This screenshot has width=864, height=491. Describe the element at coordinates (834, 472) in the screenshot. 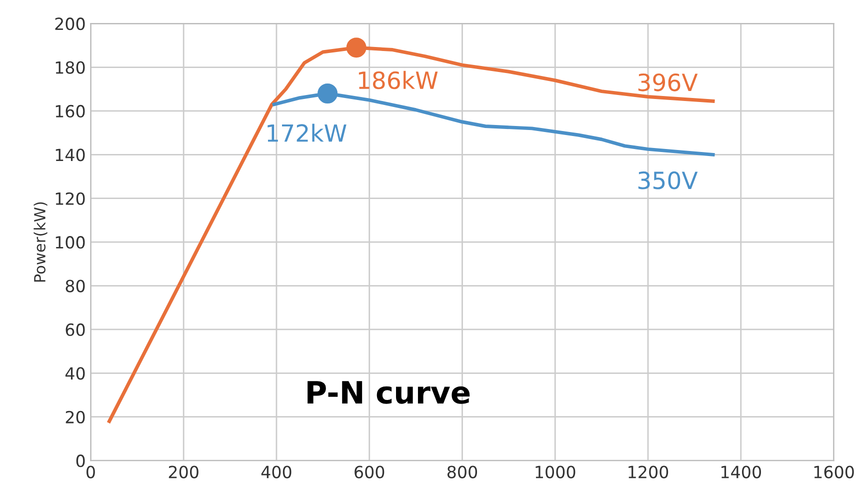

I see `x-tick-label: 1600` at that location.